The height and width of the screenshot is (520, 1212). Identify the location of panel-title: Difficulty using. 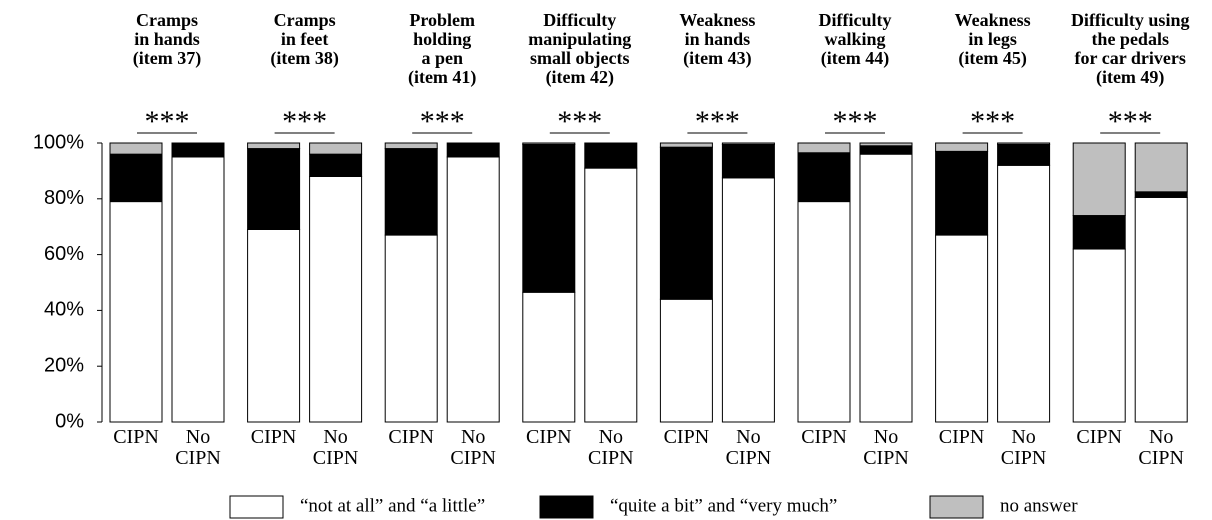
(1130, 20).